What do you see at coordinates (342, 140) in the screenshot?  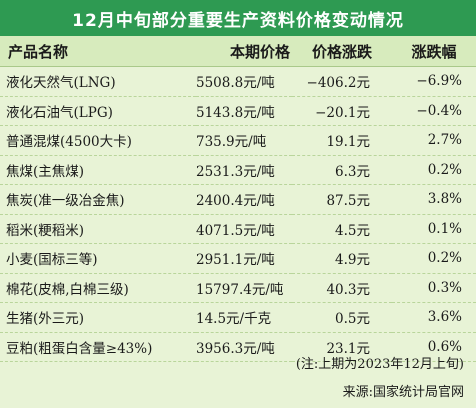 I see `price-change: 19.1元` at bounding box center [342, 140].